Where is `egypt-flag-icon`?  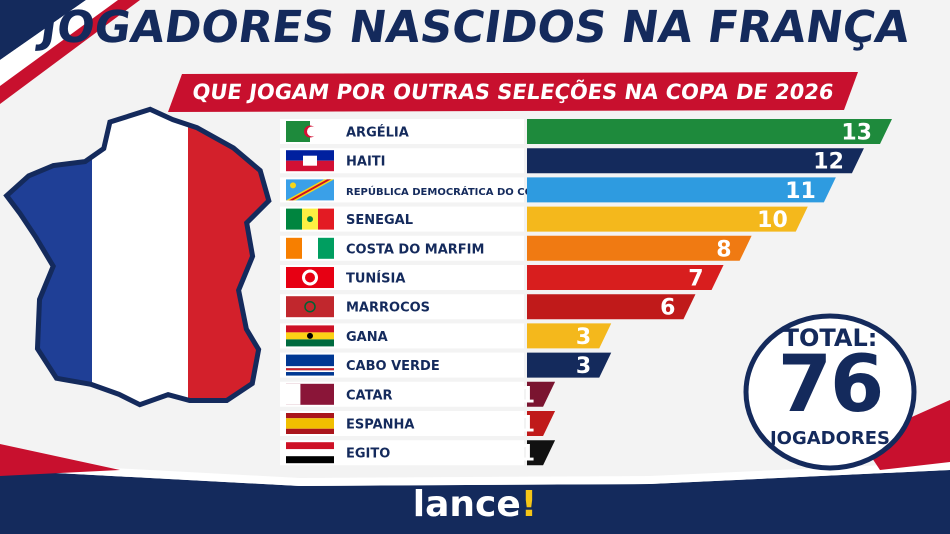
egypt-flag-icon is located at coordinates (310, 453).